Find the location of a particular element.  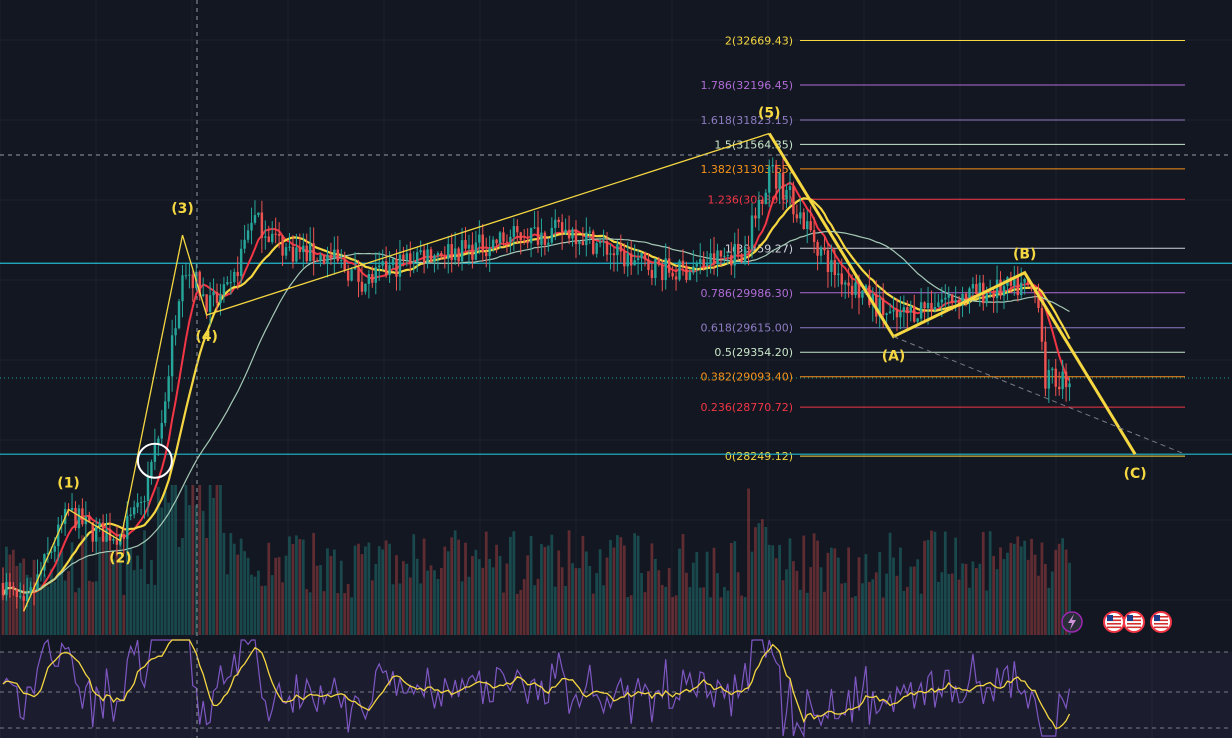

fib-level-label: 0.786(29986.30) is located at coordinates (746, 293).